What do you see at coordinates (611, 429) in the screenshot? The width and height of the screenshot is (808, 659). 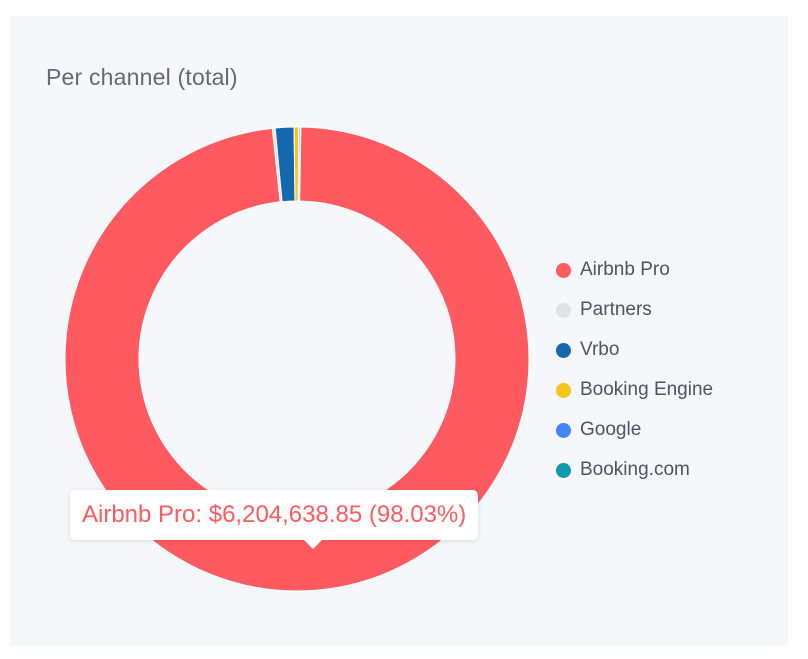 I see `legend-label-google: Google` at bounding box center [611, 429].